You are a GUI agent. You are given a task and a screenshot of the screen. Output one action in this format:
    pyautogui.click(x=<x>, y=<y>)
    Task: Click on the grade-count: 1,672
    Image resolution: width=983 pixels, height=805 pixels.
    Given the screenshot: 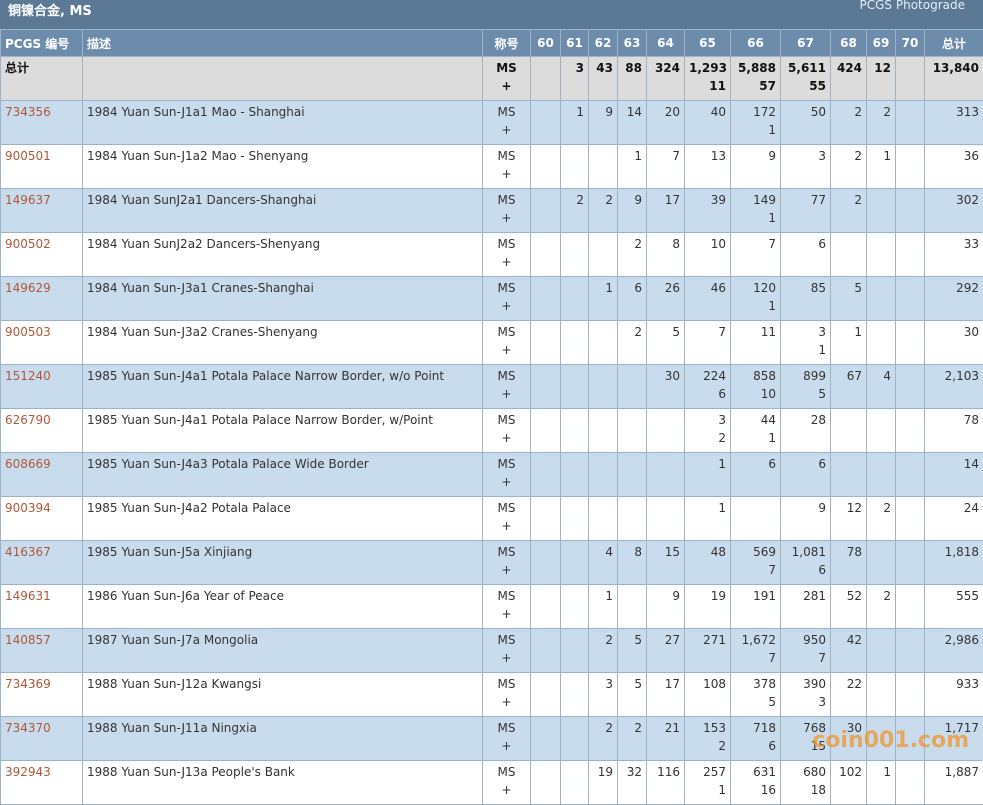 What is the action you would take?
    pyautogui.click(x=755, y=640)
    